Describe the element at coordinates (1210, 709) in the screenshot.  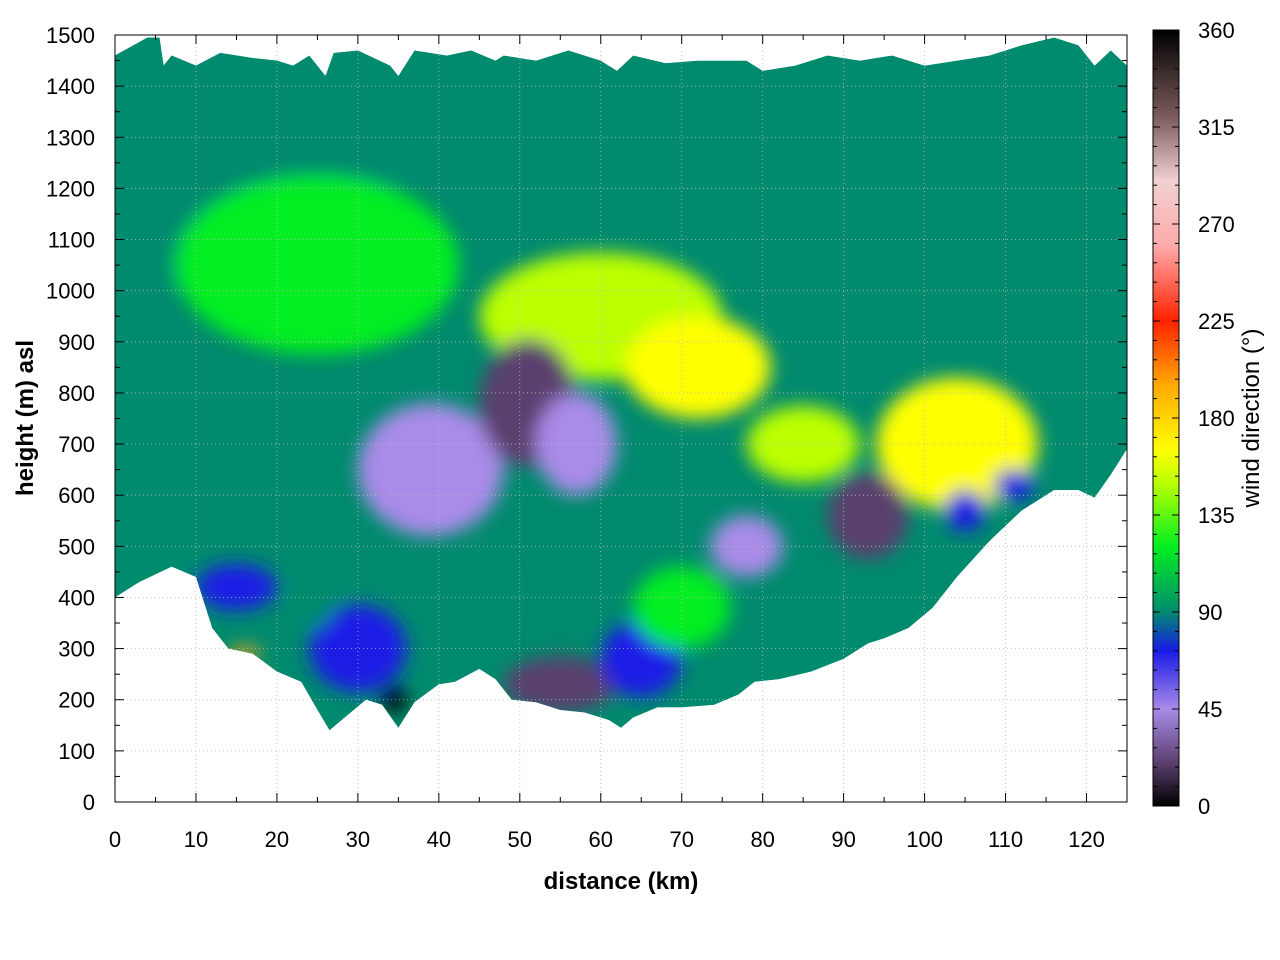
I see `colorbar-tick-label: 45` at that location.